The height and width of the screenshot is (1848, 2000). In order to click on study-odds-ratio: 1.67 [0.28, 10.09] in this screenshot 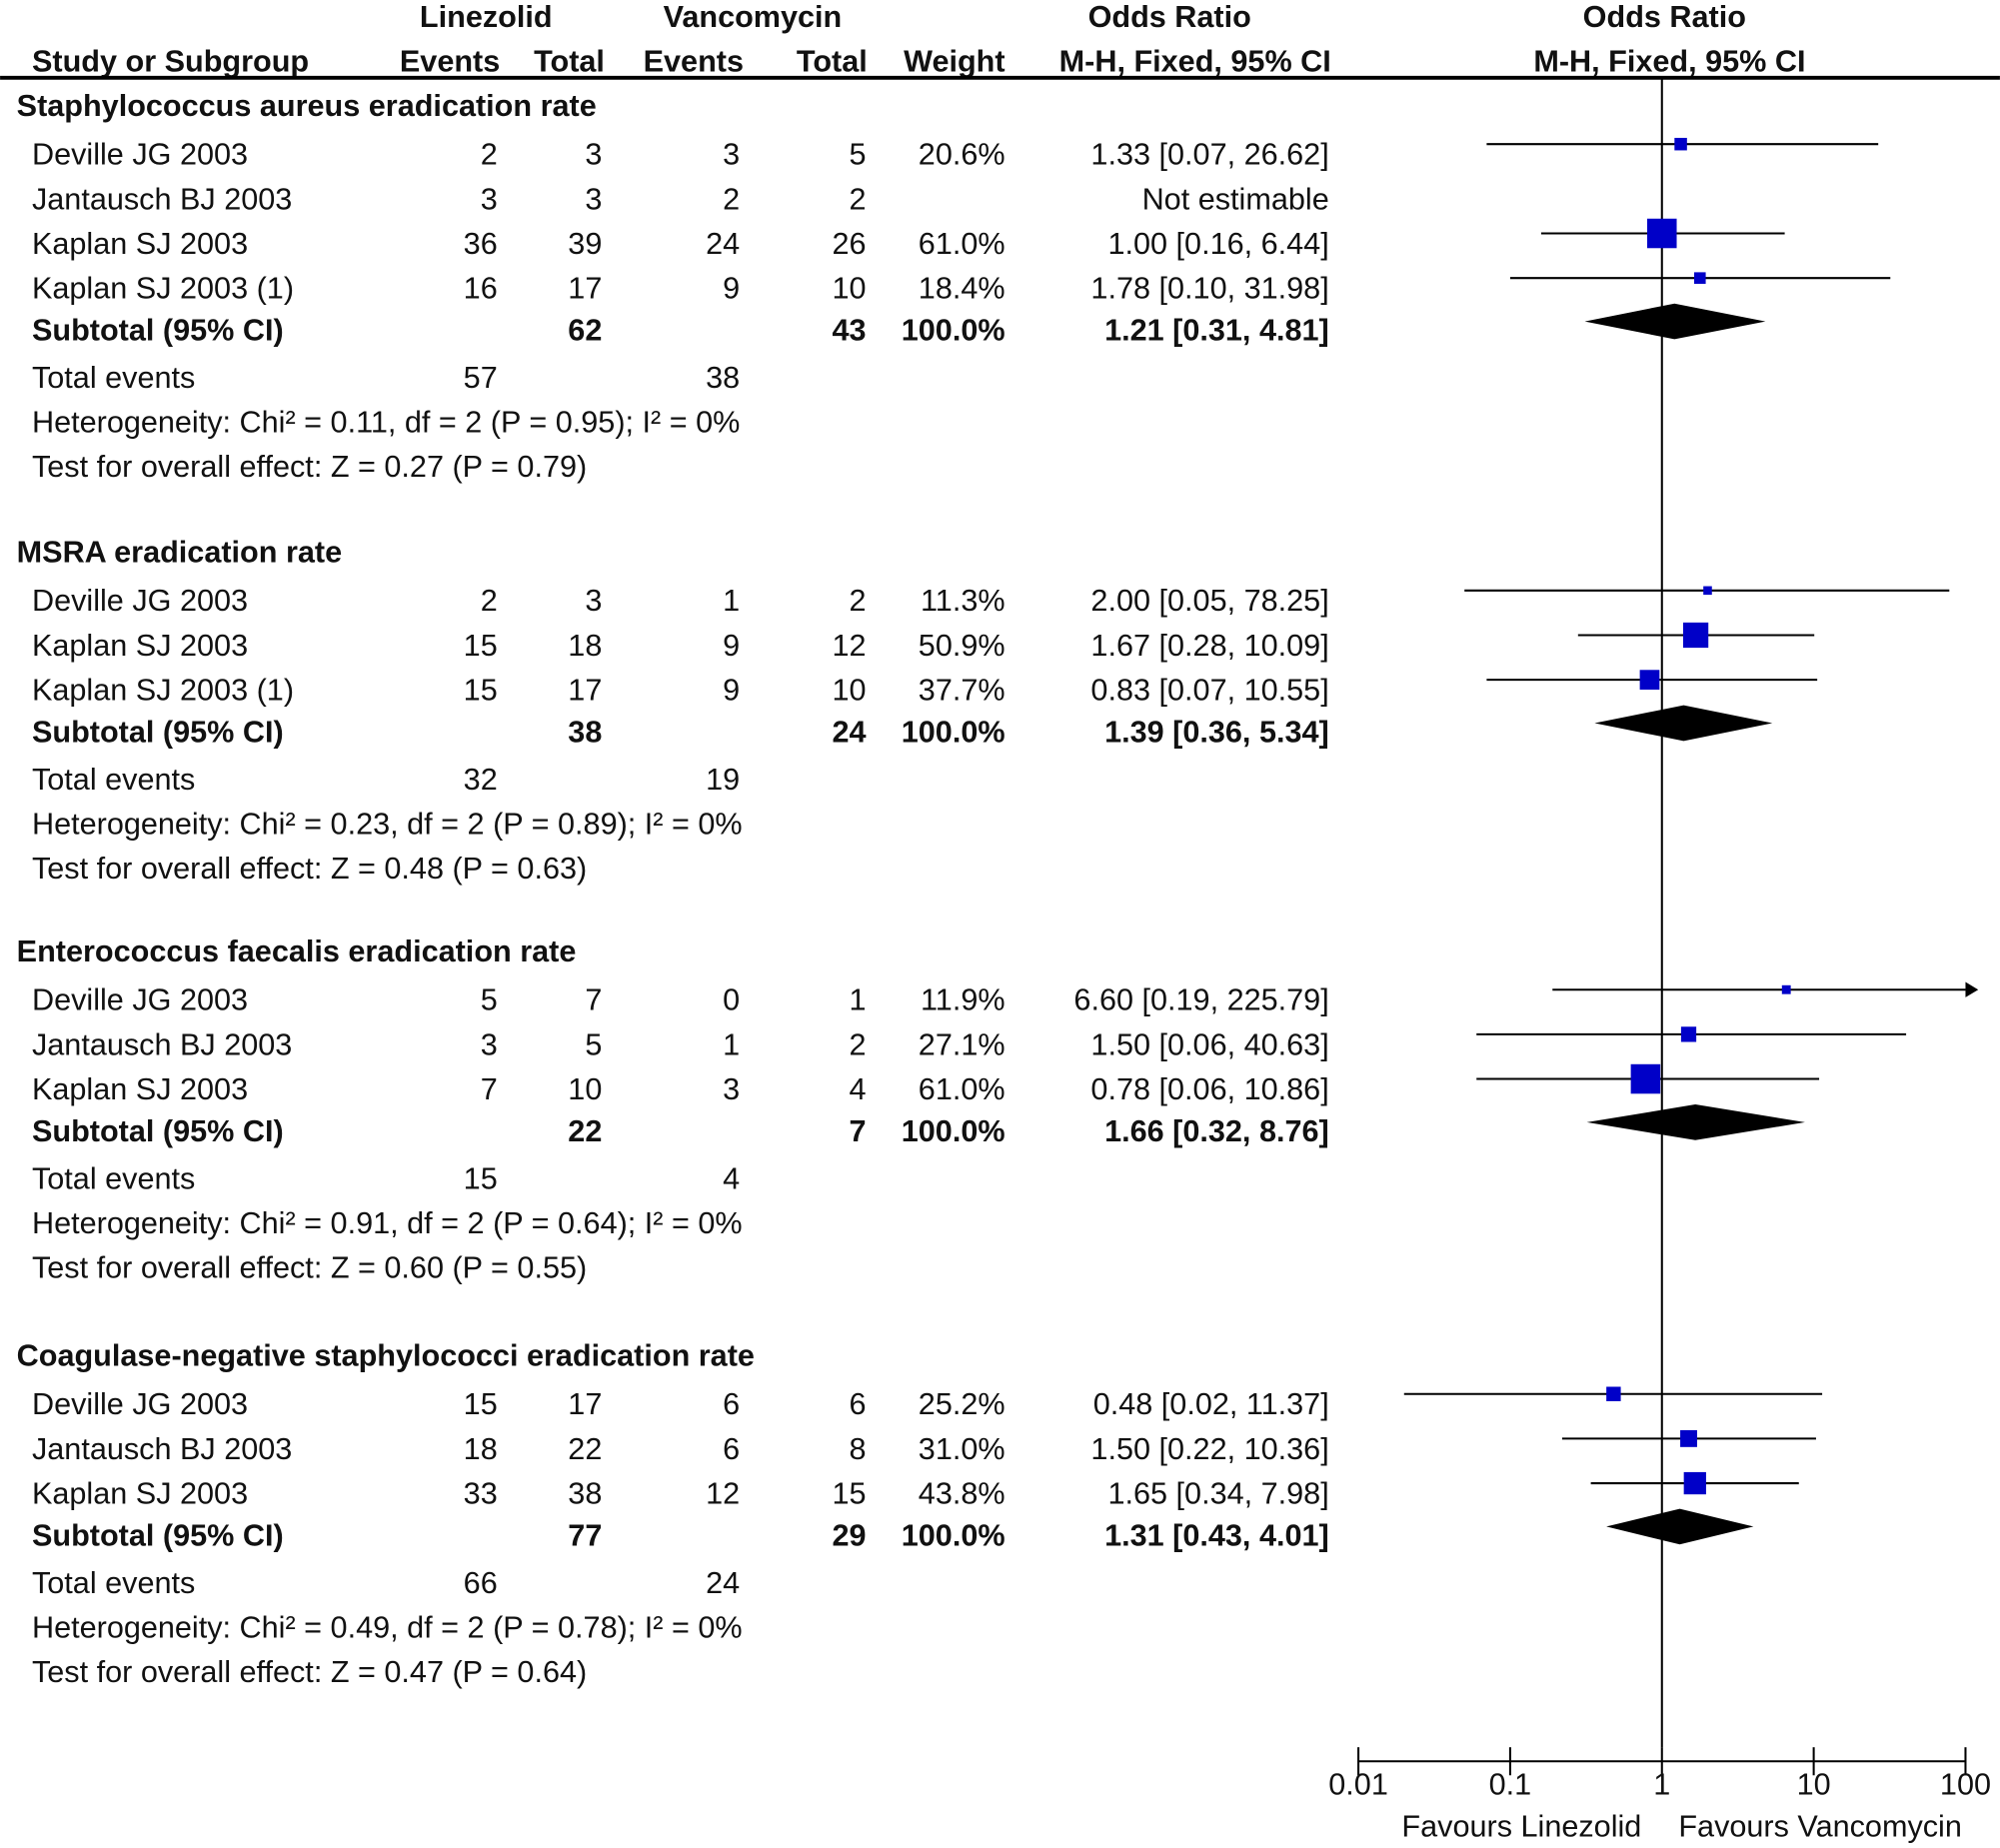, I will do `click(1209, 646)`.